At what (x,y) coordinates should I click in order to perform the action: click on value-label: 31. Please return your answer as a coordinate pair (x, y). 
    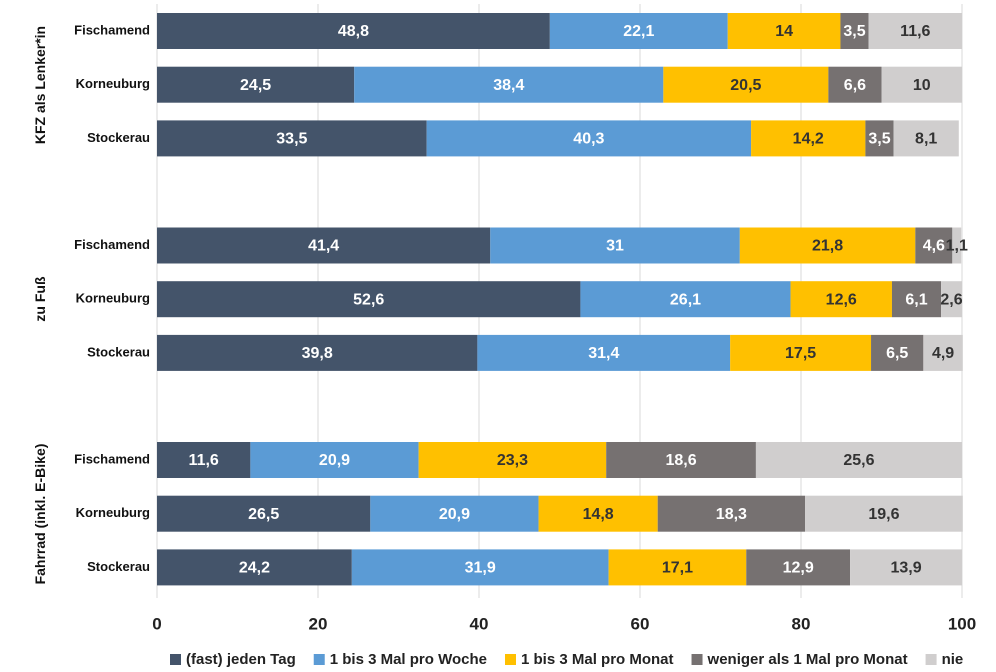
    Looking at the image, I should click on (615, 246).